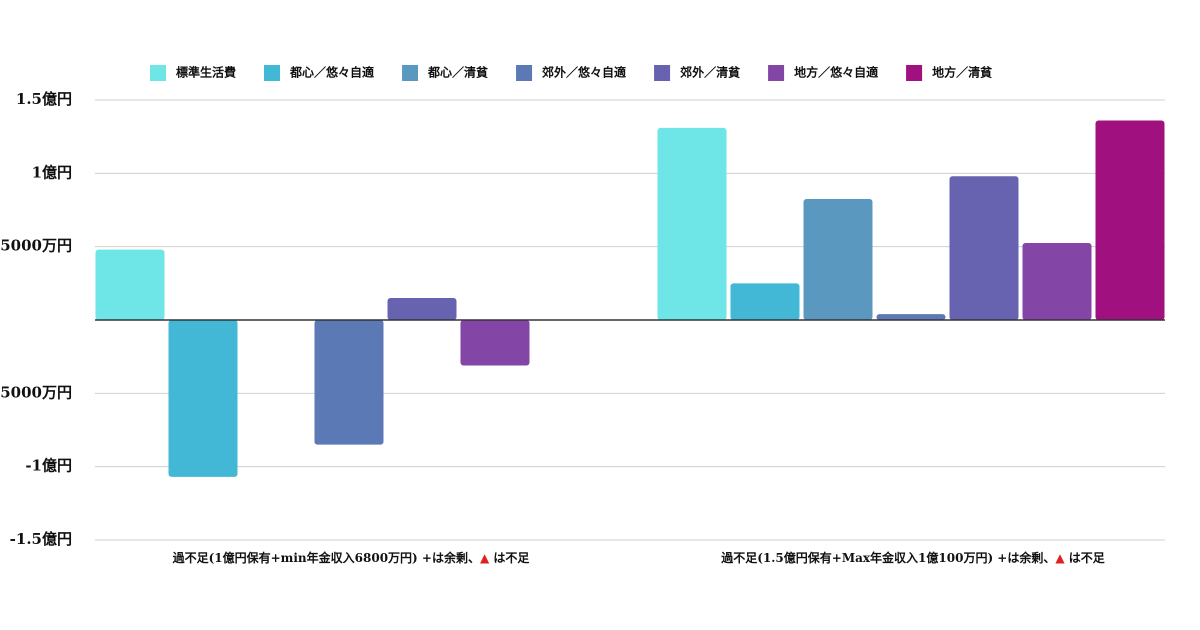 The width and height of the screenshot is (1200, 630). Describe the element at coordinates (36, 392) in the screenshot. I see `y-tick-label: -5000万円` at that location.